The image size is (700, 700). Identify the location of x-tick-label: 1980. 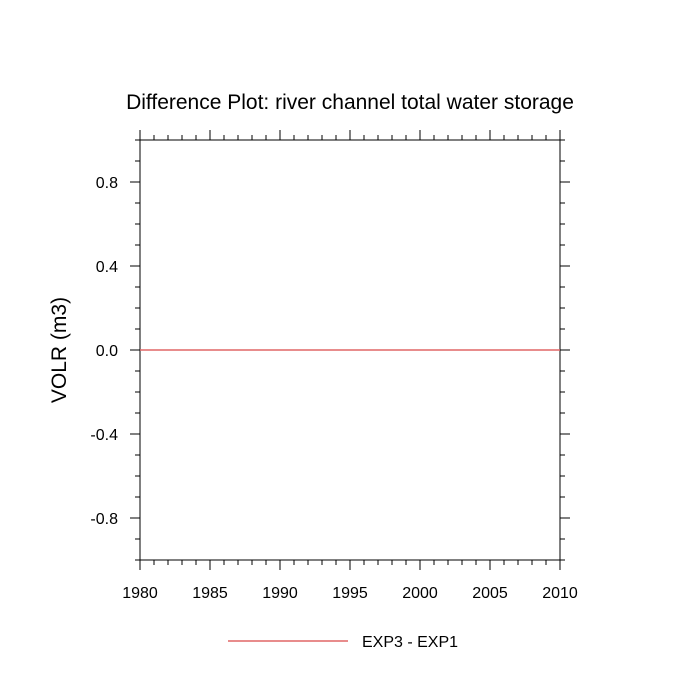
(140, 593).